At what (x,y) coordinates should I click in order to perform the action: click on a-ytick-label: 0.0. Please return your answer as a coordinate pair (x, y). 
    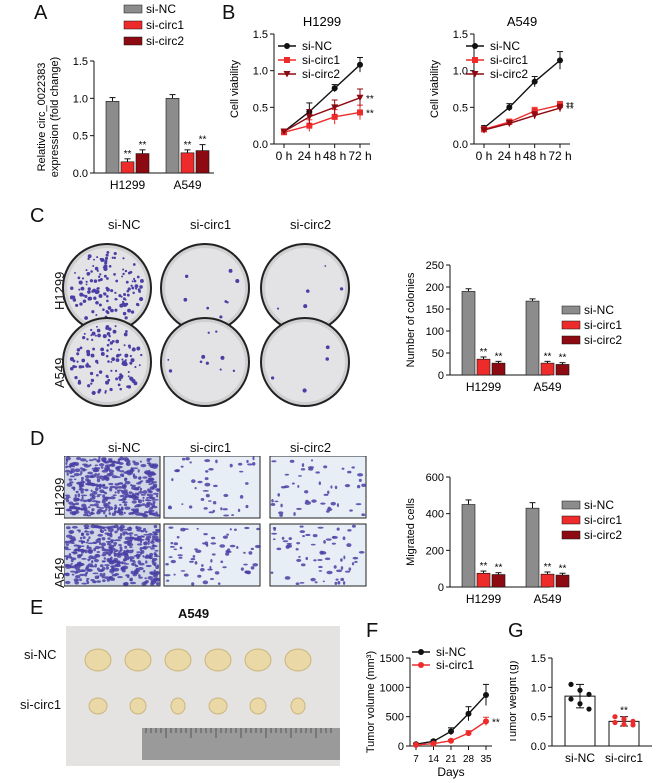
    Looking at the image, I should click on (80, 174).